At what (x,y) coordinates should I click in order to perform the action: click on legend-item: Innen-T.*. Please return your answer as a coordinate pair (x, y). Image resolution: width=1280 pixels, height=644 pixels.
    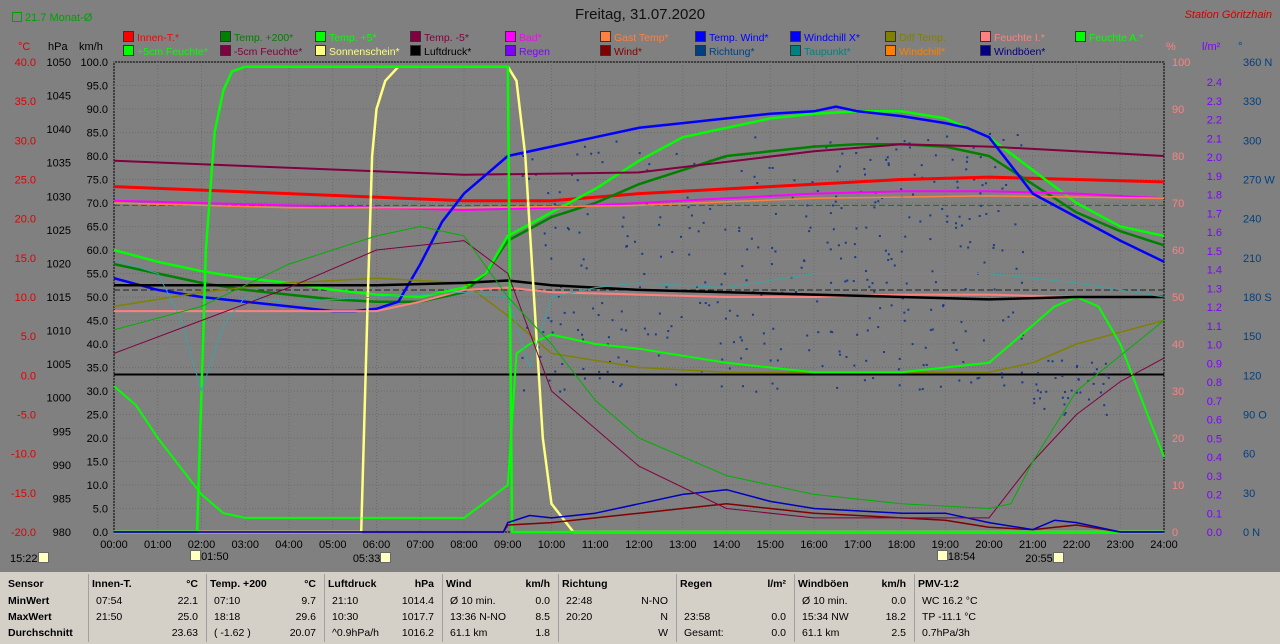
    Looking at the image, I should click on (151, 37).